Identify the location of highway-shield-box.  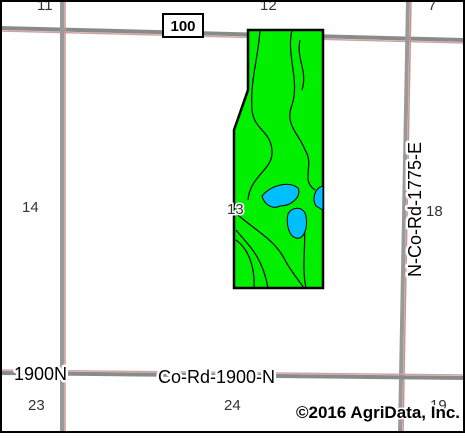
(183, 25).